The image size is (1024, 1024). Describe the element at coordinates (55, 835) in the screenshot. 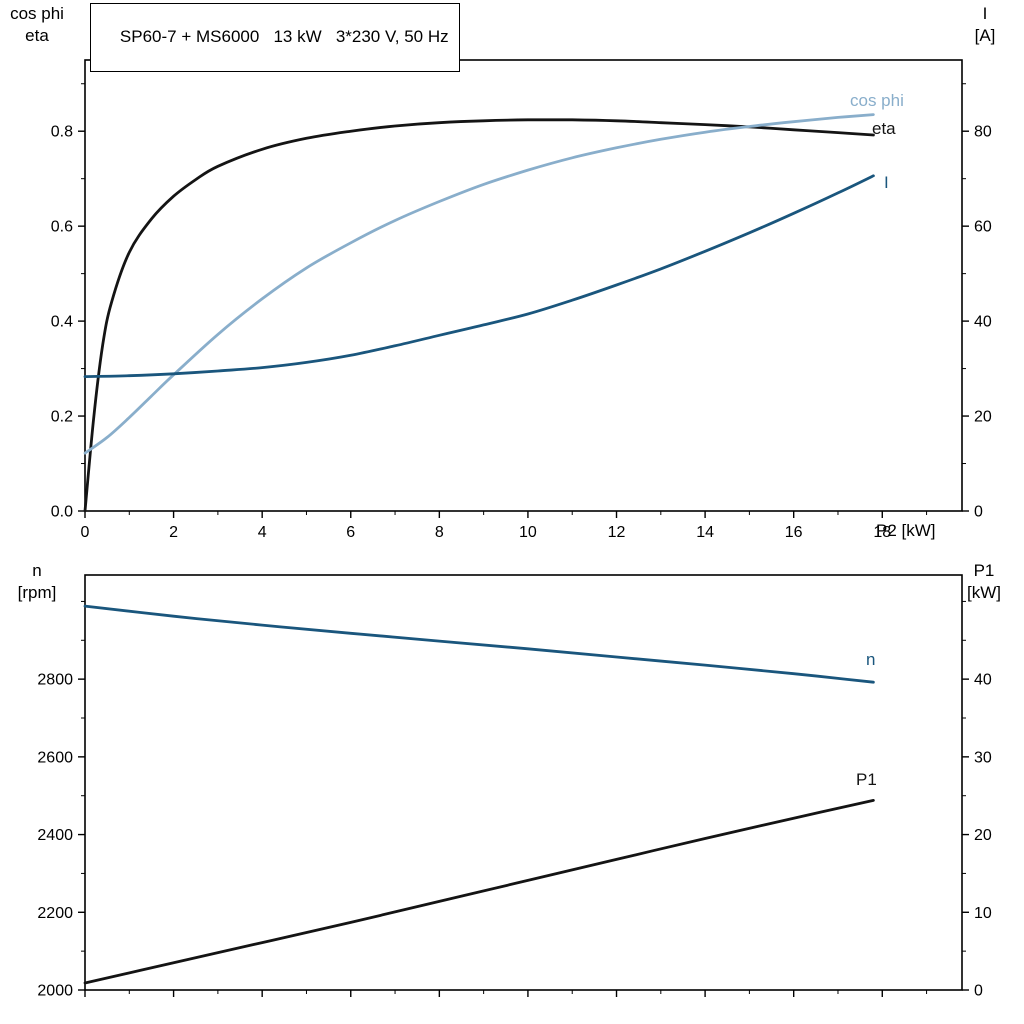

I see `y-left-tick-label: 2400` at that location.